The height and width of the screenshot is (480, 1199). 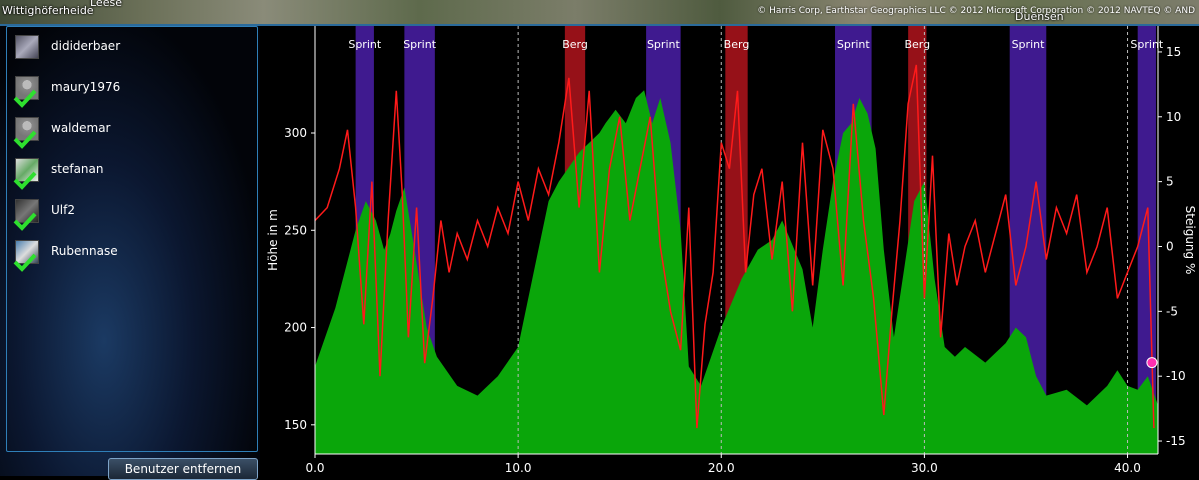 I want to click on user-list-item: dididerbaer, so click(x=128, y=50).